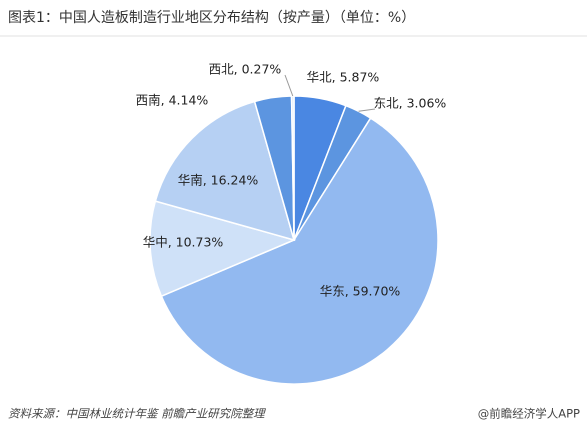  I want to click on data-label: 华南, 16.24%, so click(218, 180).